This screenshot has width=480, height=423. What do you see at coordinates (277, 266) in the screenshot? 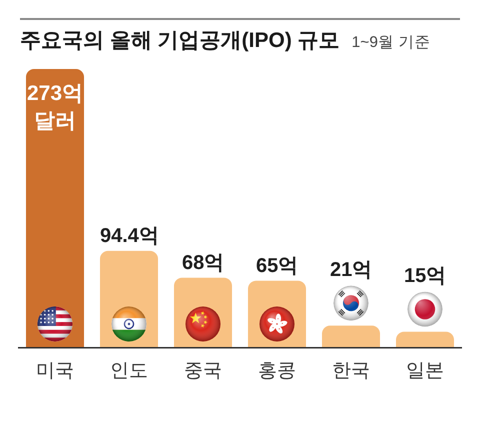
I see `data-label: 65억` at bounding box center [277, 266].